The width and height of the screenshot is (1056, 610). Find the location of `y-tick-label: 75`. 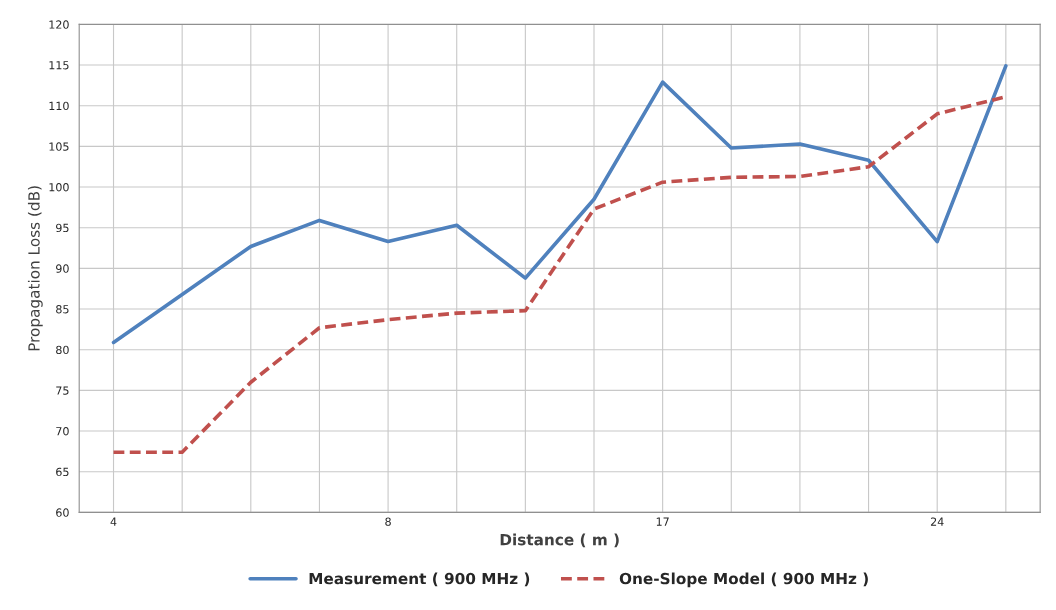

y-tick-label: 75 is located at coordinates (62, 390).